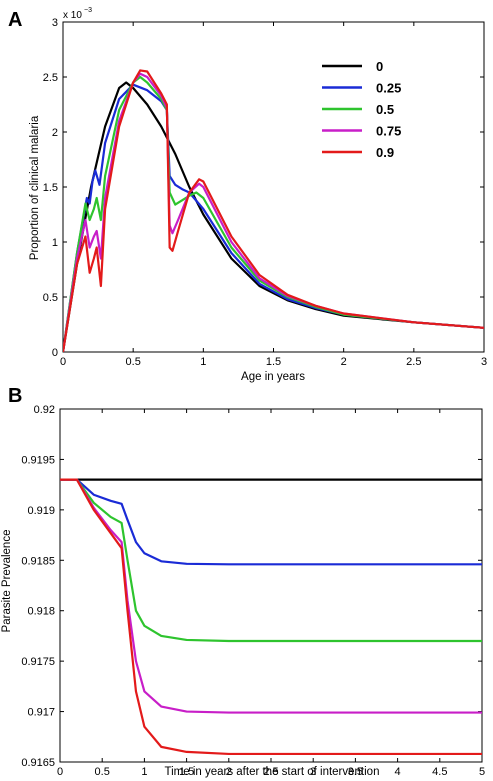 This screenshot has height=781, width=493. I want to click on panel-a-y-multiplier: x 10, so click(72, 15).